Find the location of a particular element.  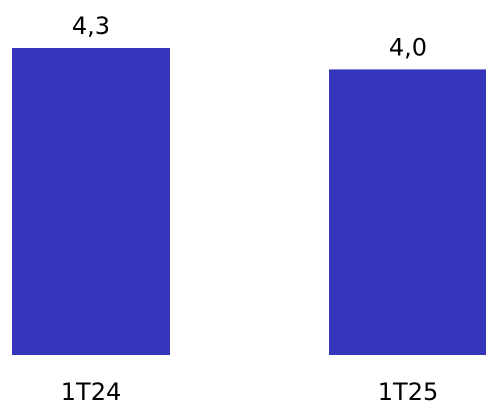

value-label-1T24: 4,3 is located at coordinates (91, 26).